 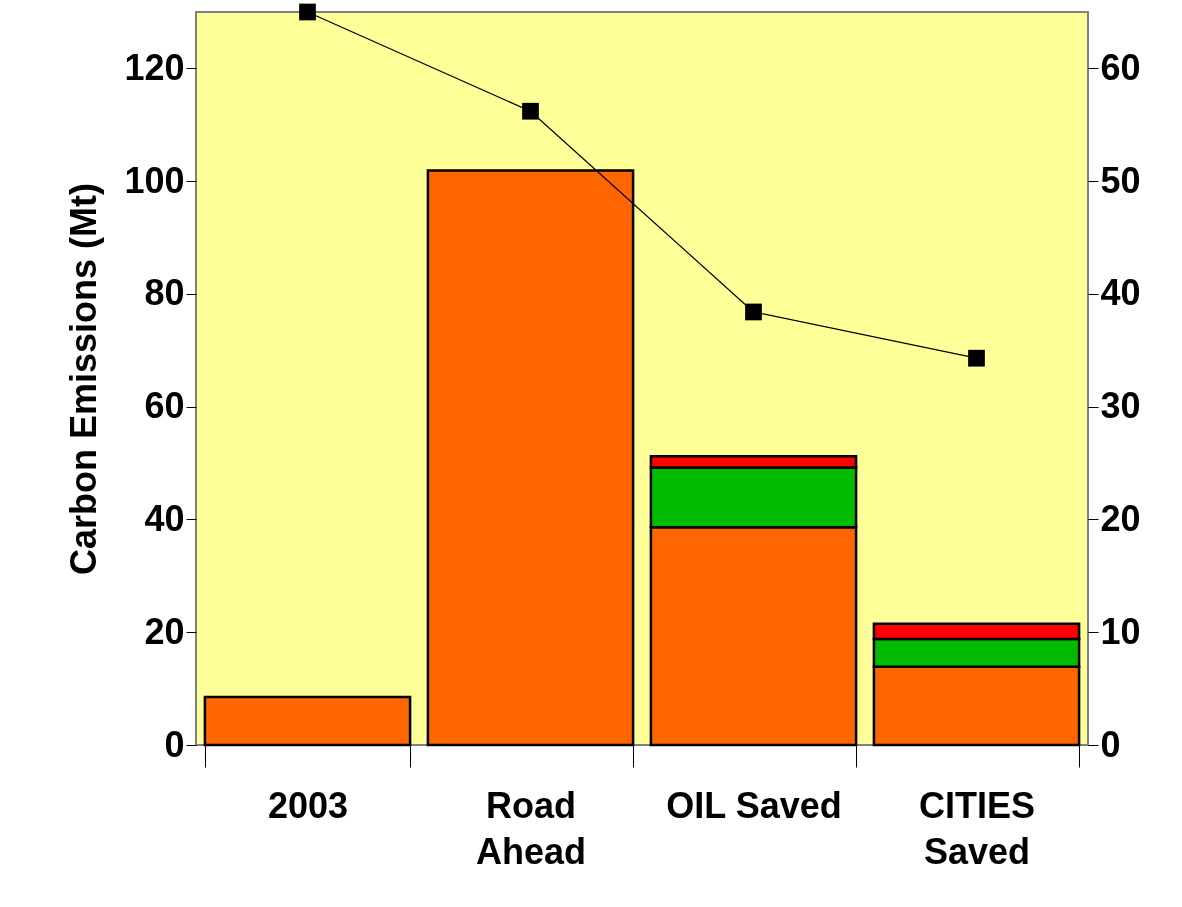 What do you see at coordinates (164, 518) in the screenshot?
I see `y-tick-label: 40` at bounding box center [164, 518].